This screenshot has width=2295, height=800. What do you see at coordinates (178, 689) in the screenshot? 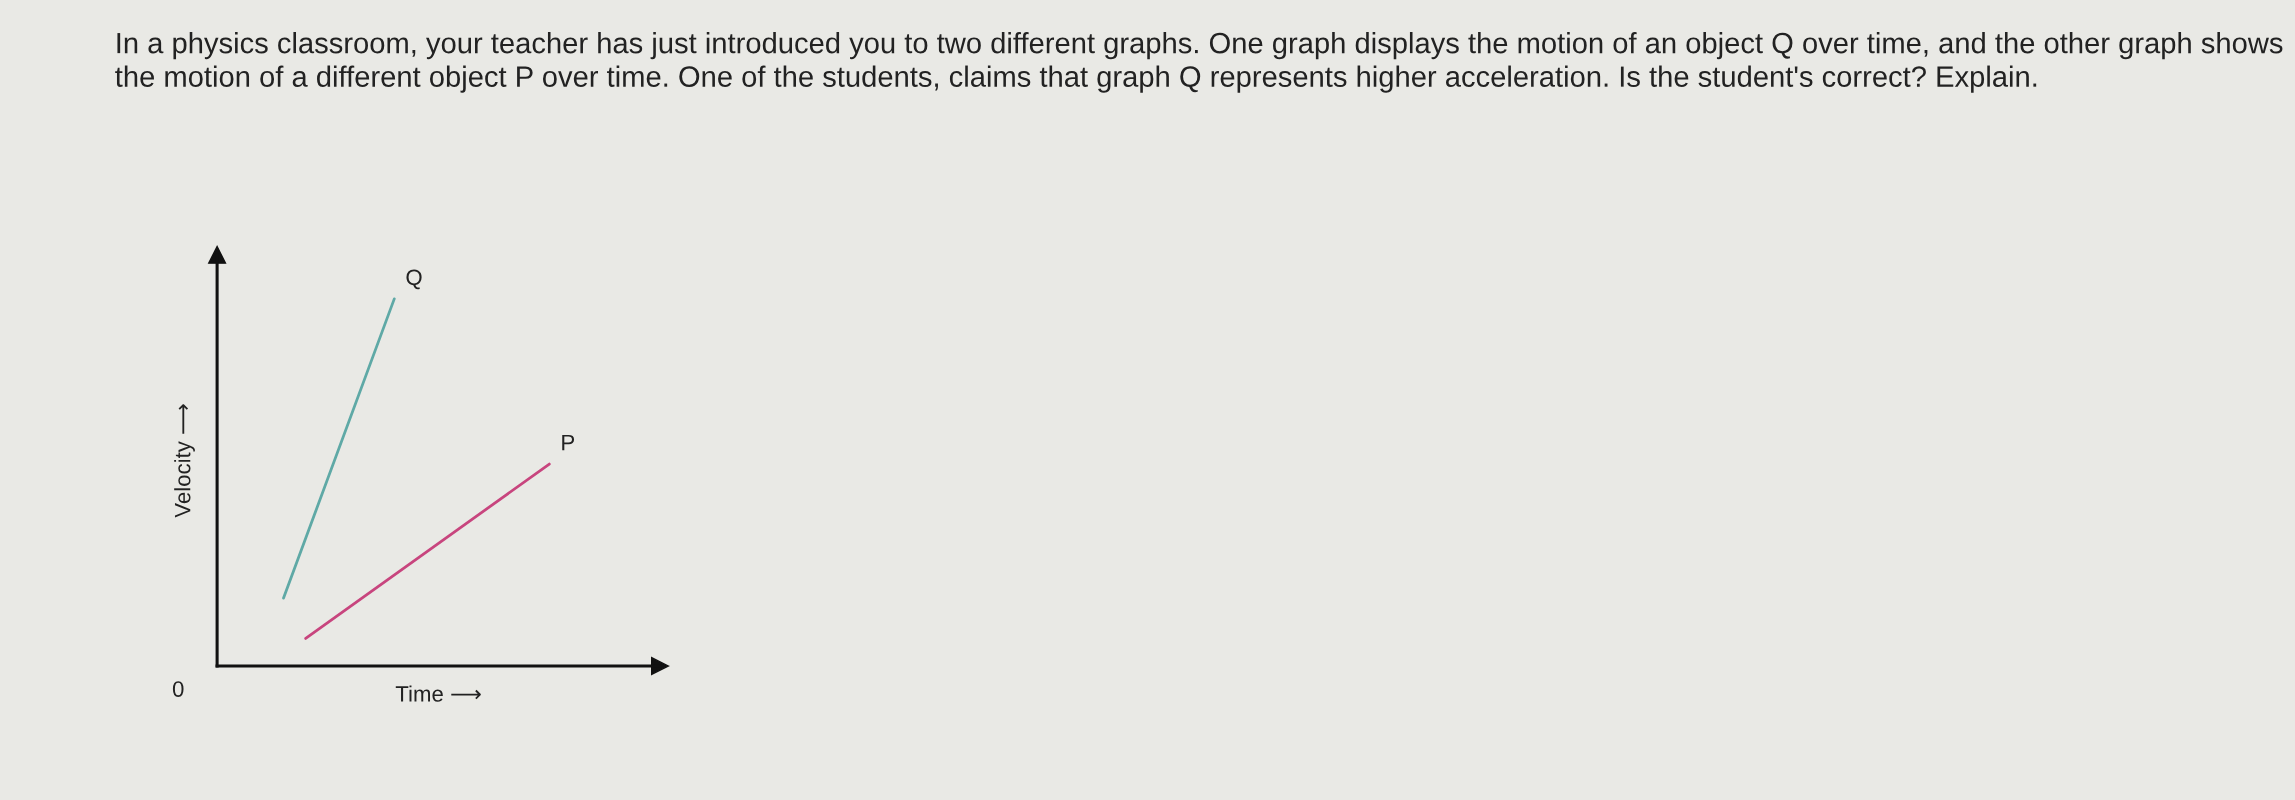
I see `text: 0` at bounding box center [178, 689].